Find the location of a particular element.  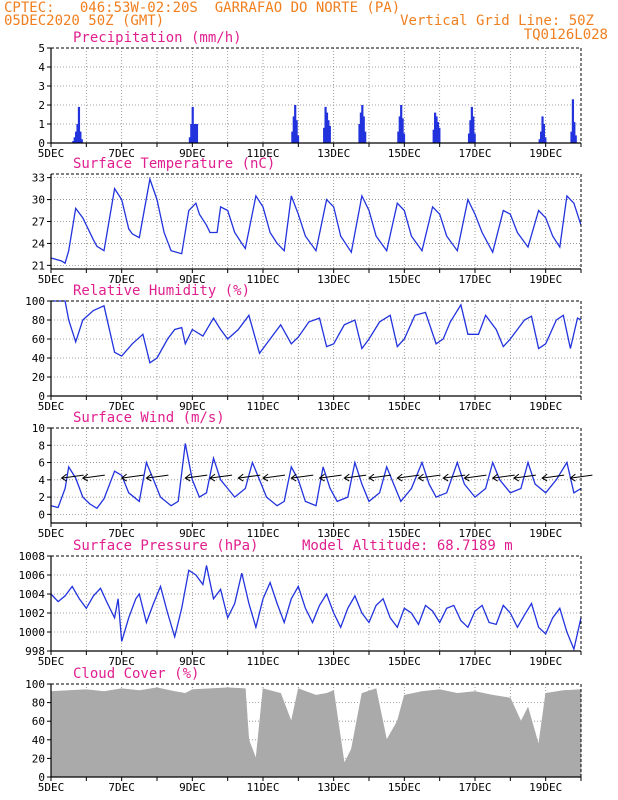

y-tick-label: 3 is located at coordinates (41, 86).